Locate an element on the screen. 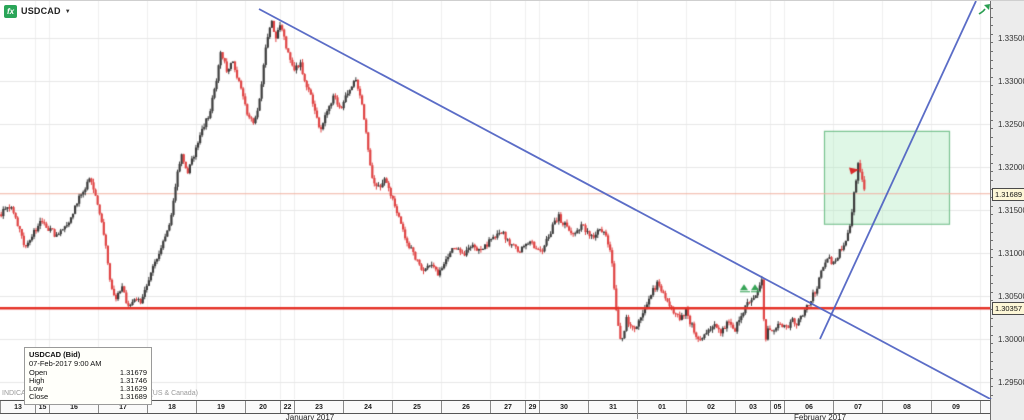 This screenshot has width=1024, height=420. ohlc-low-row: Low 1.31629 is located at coordinates (88, 389).